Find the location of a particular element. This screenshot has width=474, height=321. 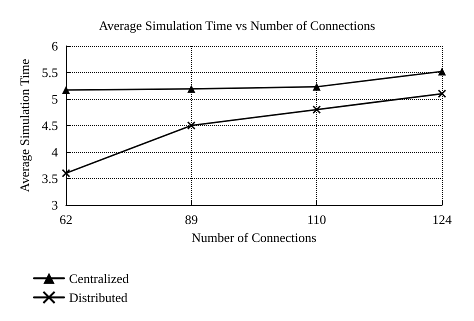

x-tick-label: 89 is located at coordinates (191, 219).